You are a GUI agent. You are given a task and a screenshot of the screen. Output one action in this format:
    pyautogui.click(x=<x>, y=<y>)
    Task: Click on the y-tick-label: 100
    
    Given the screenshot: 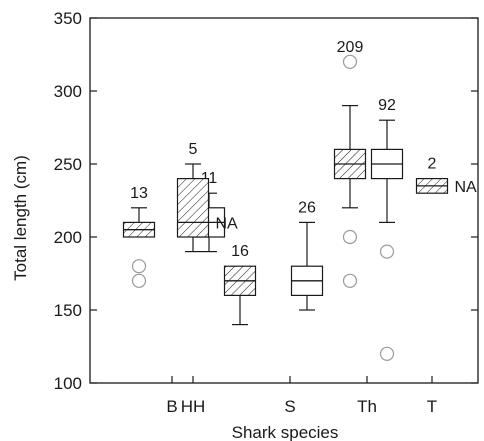 What is the action you would take?
    pyautogui.click(x=68, y=383)
    